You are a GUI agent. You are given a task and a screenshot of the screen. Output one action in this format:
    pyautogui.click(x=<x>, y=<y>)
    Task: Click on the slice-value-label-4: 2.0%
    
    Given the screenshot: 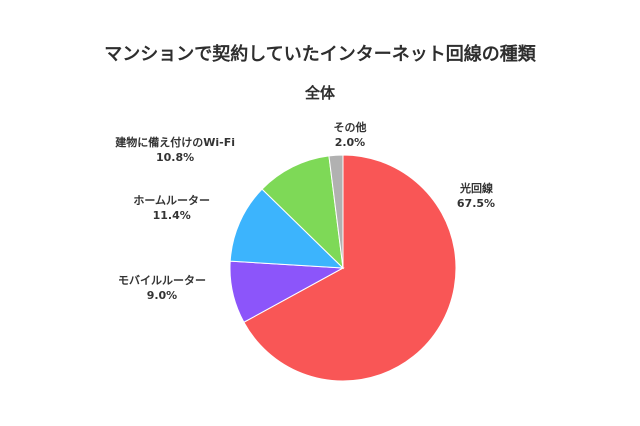 What is the action you would take?
    pyautogui.click(x=350, y=142)
    